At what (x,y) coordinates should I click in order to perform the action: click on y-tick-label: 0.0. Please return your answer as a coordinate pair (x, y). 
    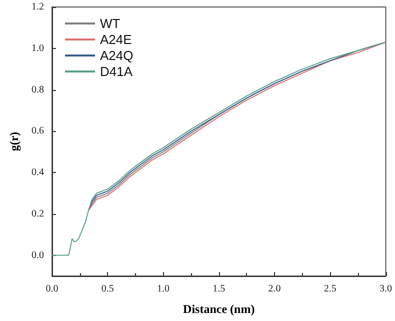
    Looking at the image, I should click on (38, 255).